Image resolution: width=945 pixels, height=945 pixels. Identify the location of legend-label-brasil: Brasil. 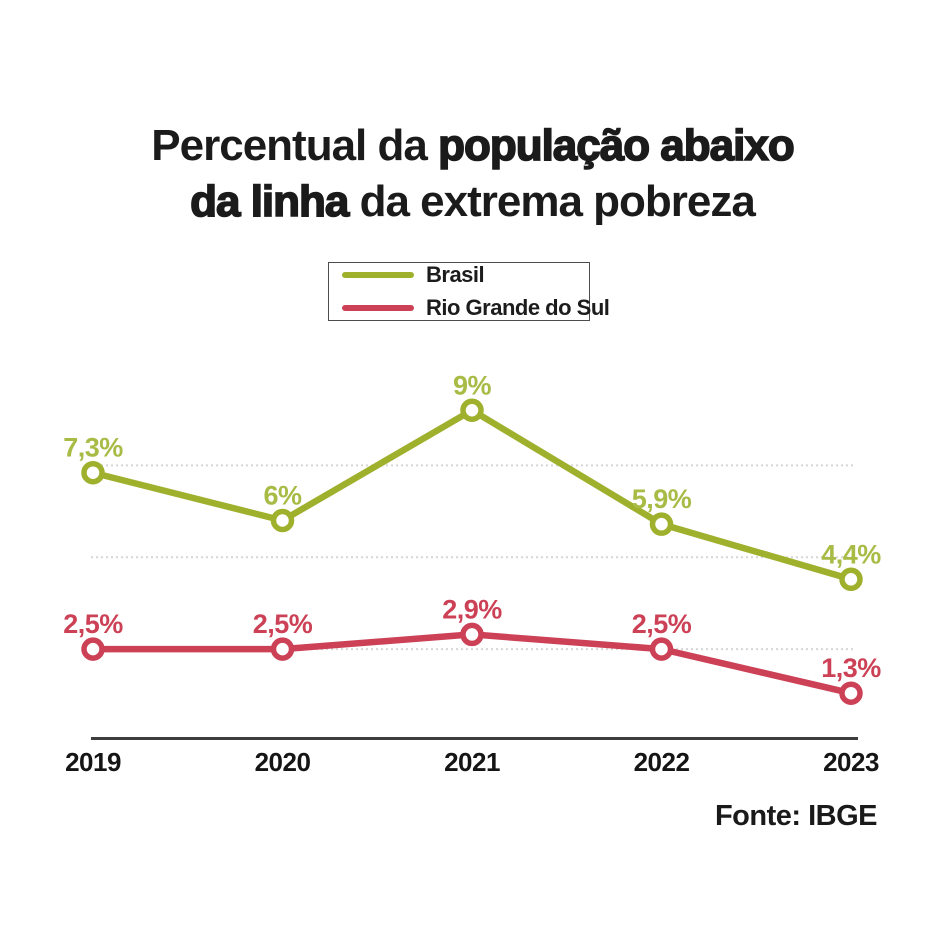
(455, 274).